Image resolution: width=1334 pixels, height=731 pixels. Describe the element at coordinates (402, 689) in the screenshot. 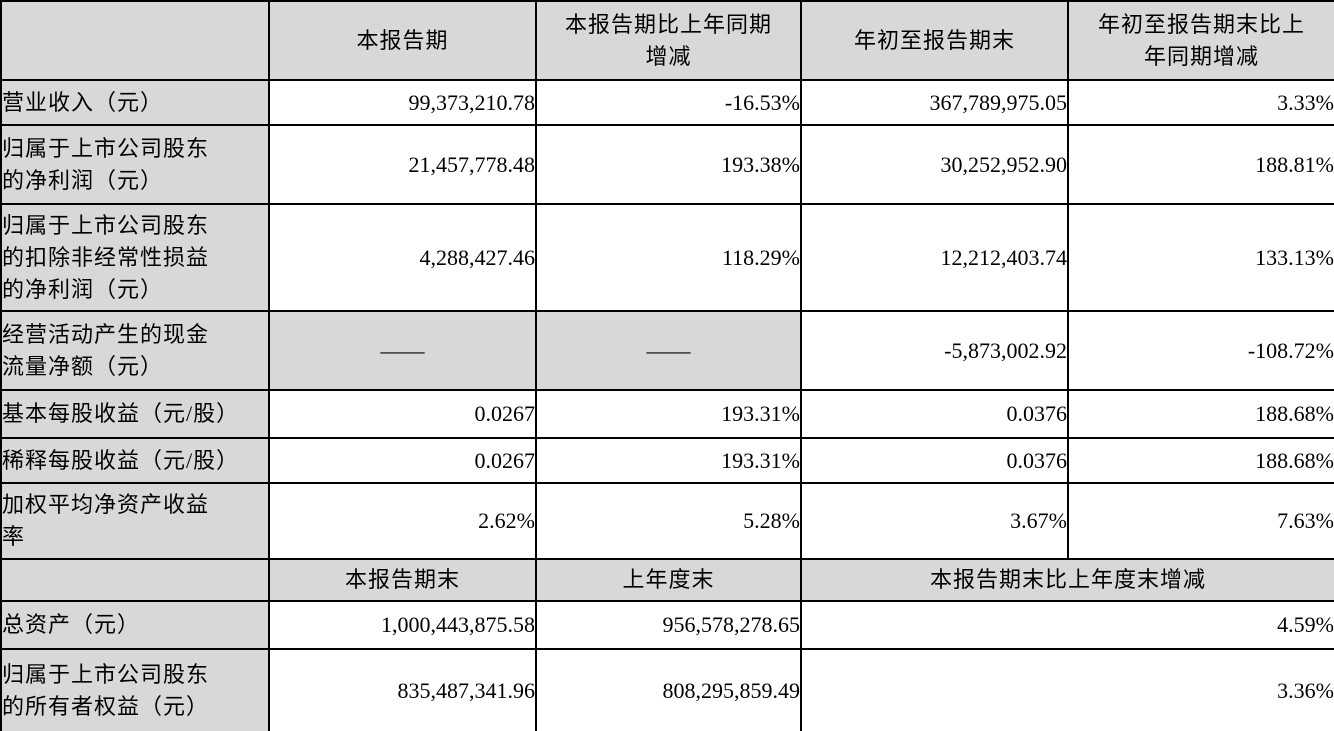

I see `cell-period-end: 835,487,341.96` at that location.